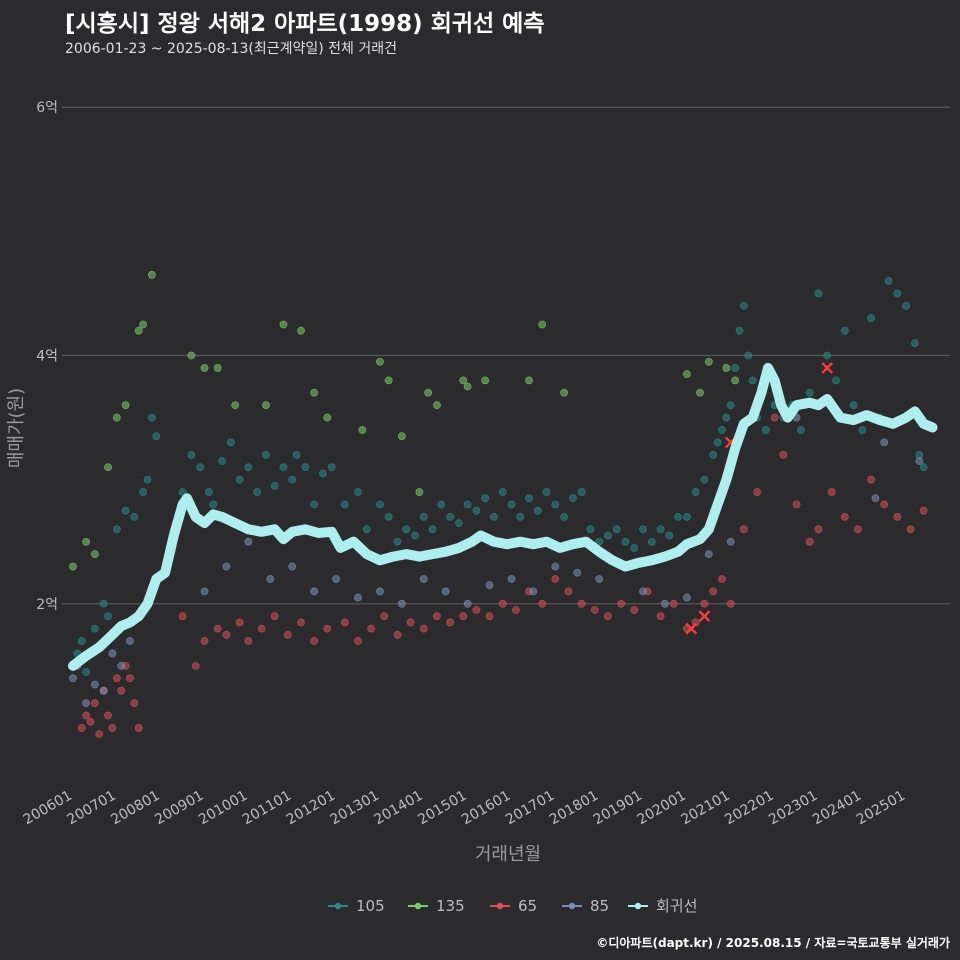  What do you see at coordinates (705, 808) in the screenshot?
I see `x-tick-label: 202101` at bounding box center [705, 808].